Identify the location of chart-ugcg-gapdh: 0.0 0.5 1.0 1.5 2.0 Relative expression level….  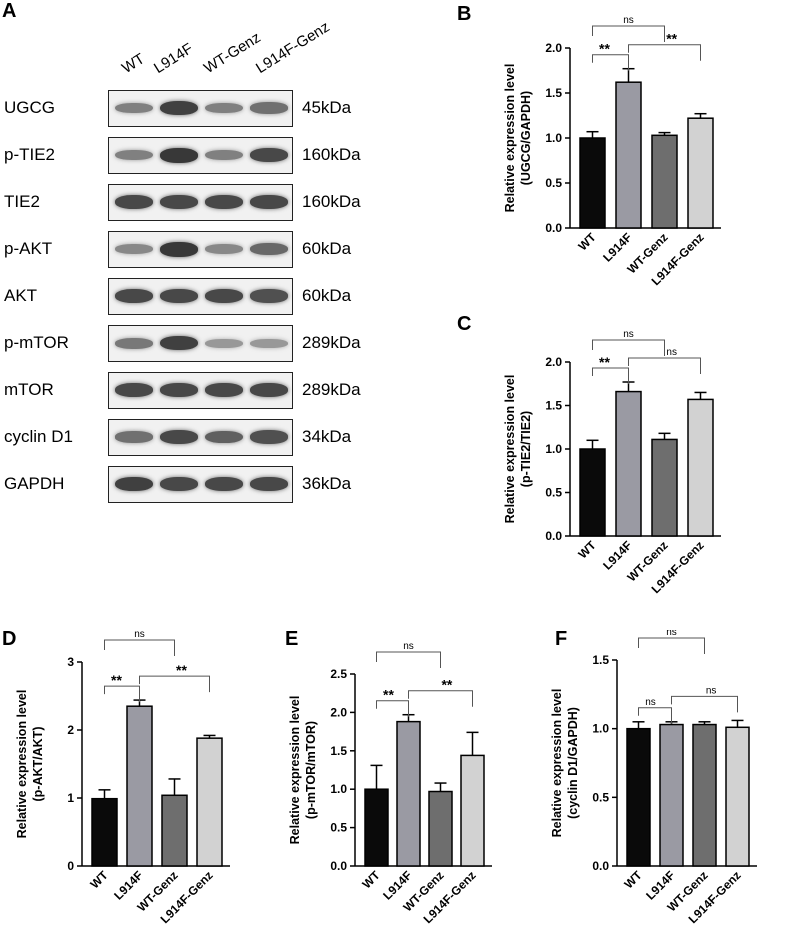
(612, 151).